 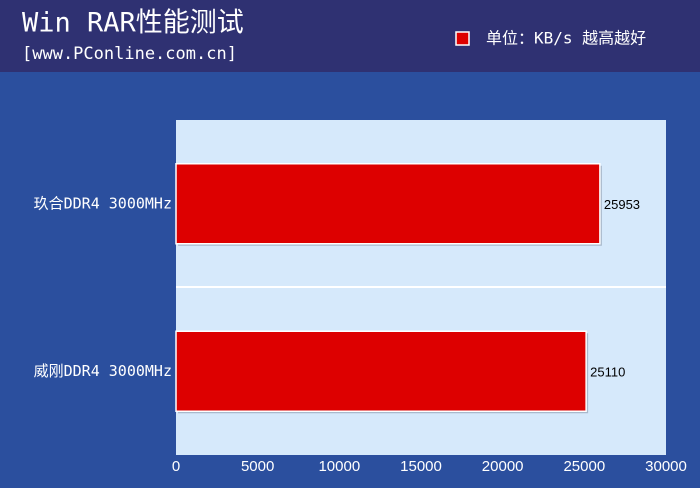 What do you see at coordinates (176, 466) in the screenshot?
I see `x-tick-label: 0` at bounding box center [176, 466].